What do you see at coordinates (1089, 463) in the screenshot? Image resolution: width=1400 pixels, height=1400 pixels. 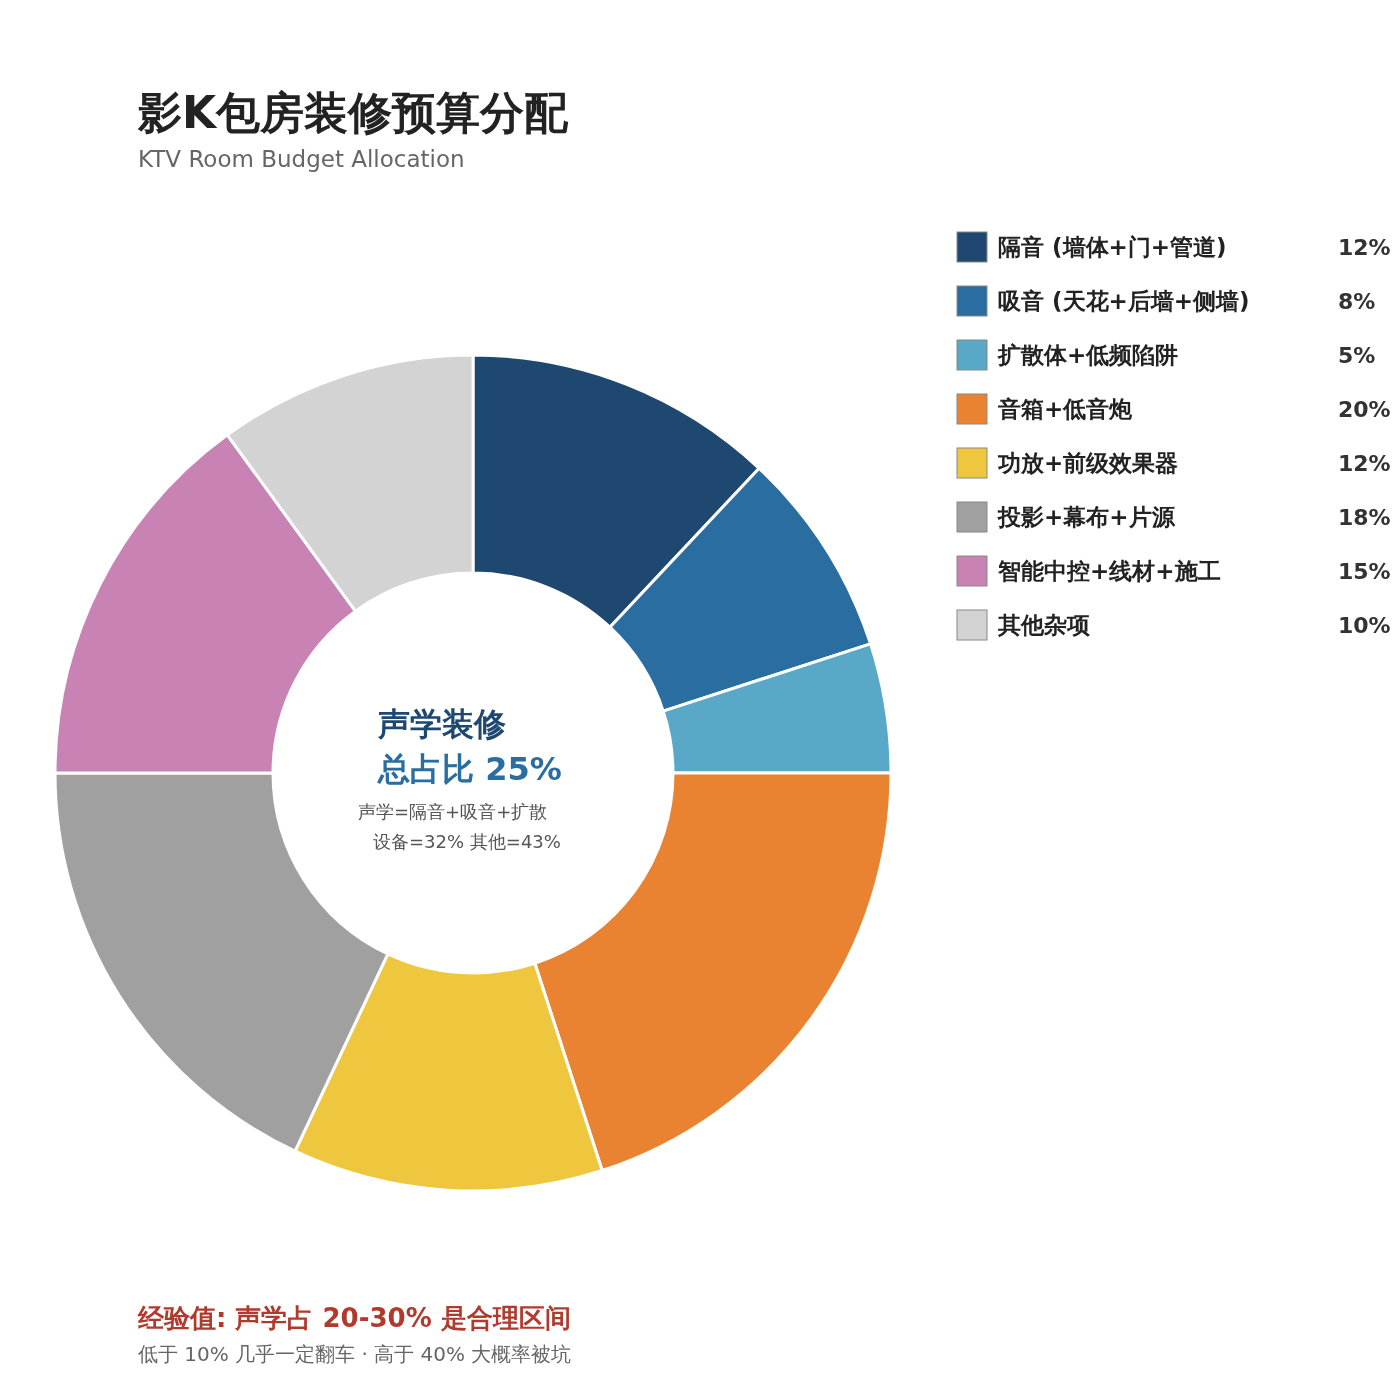 I see `legend-label: 功放+前级效果器` at bounding box center [1089, 463].